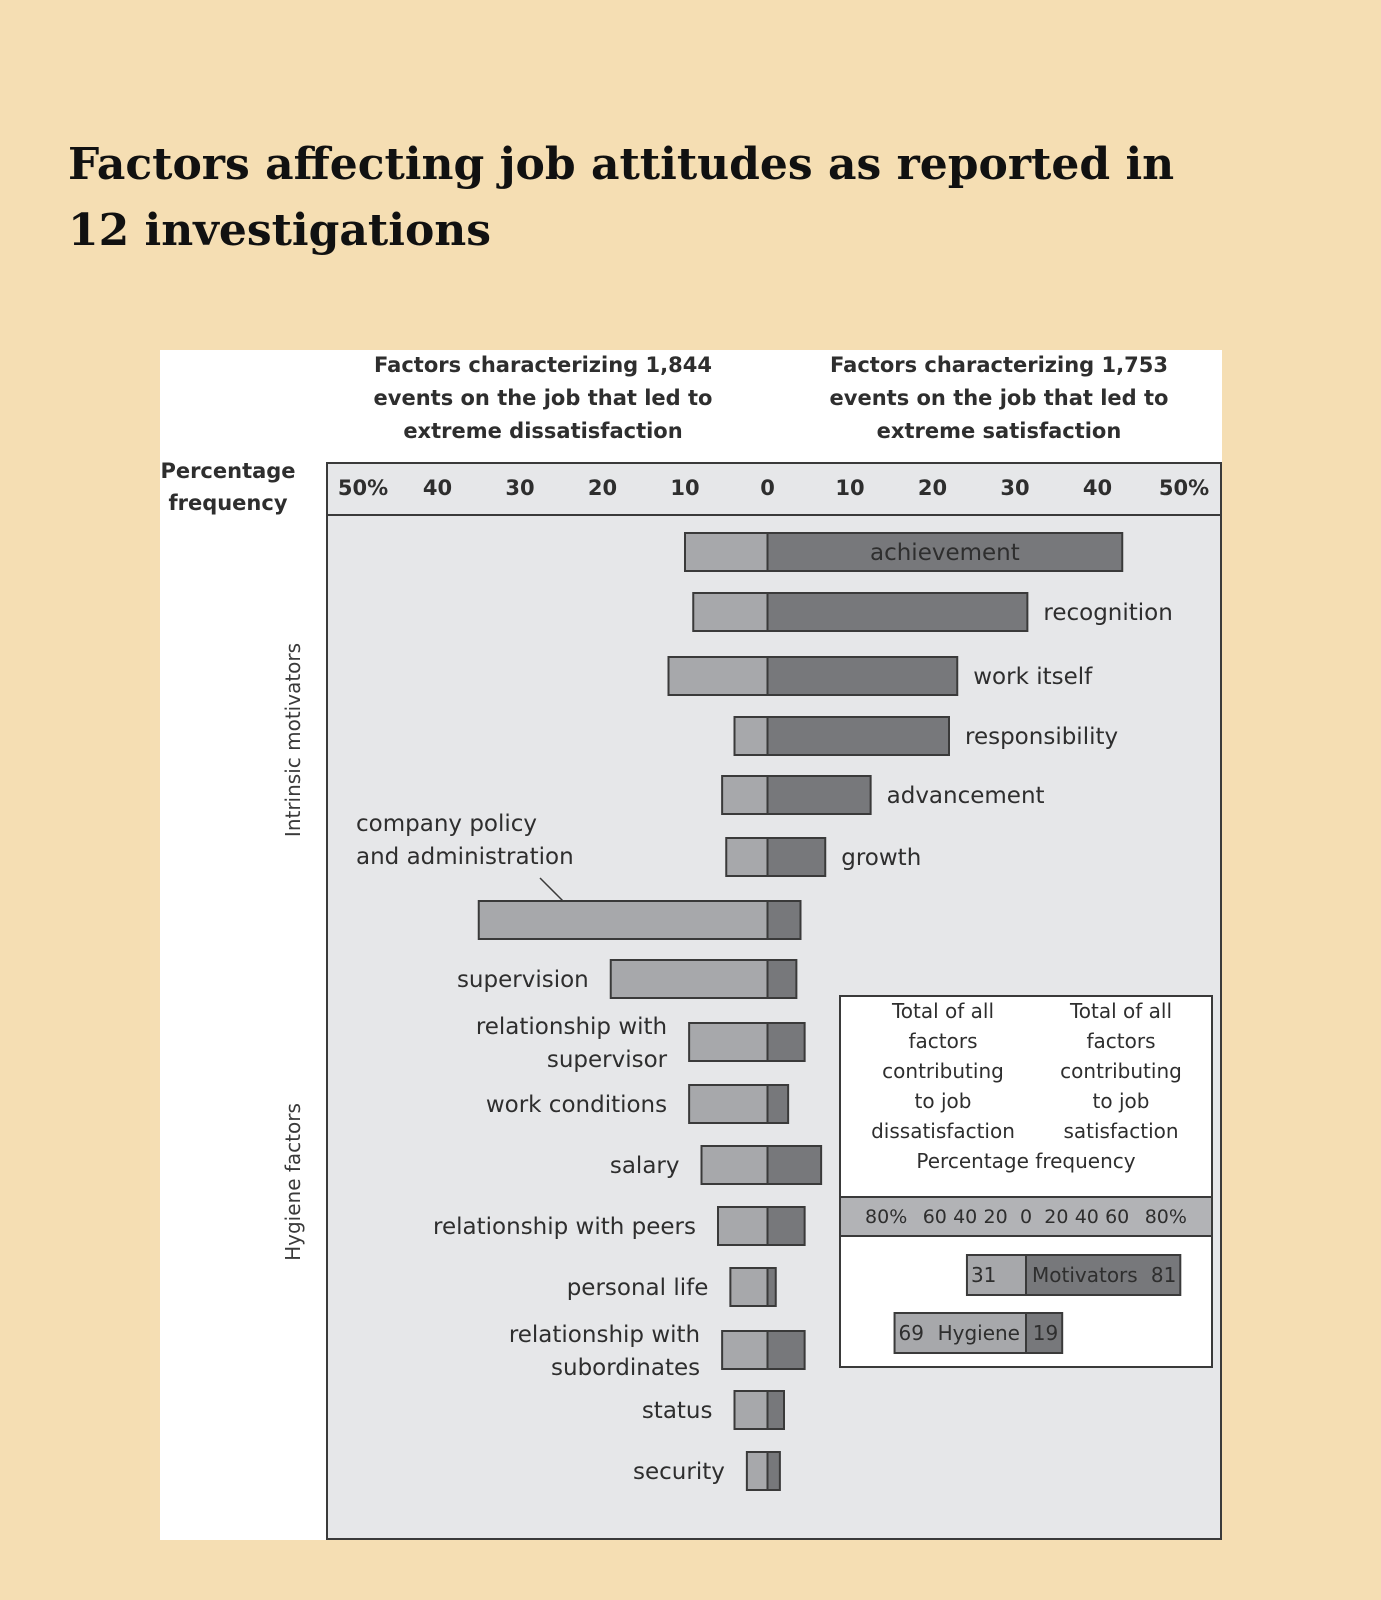 The width and height of the screenshot is (1381, 1600). I want to click on category-label: personal life, so click(638, 1288).